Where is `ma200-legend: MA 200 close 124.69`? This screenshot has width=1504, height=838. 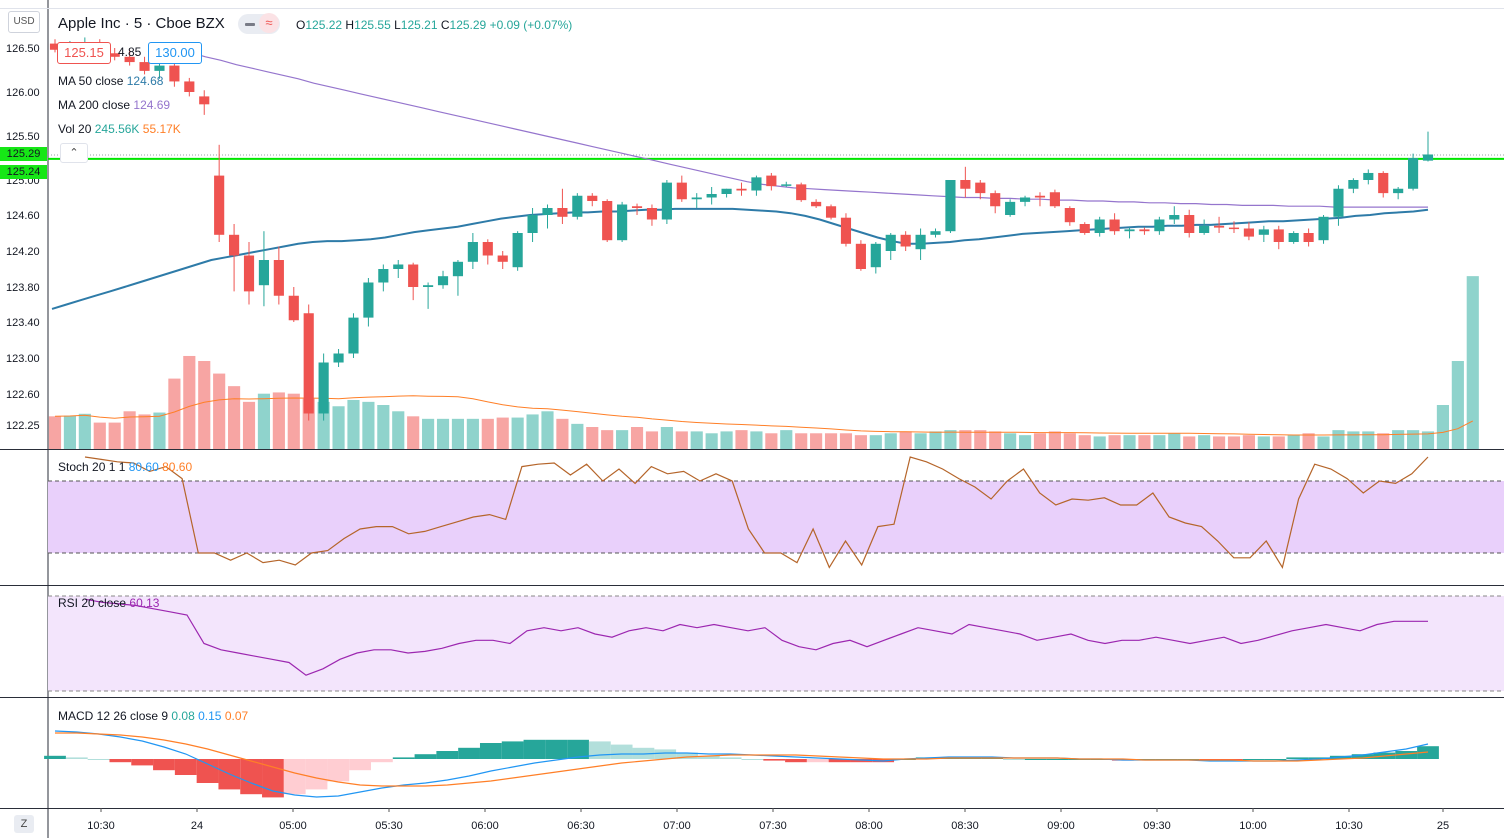 ma200-legend: MA 200 close 124.69 is located at coordinates (114, 105).